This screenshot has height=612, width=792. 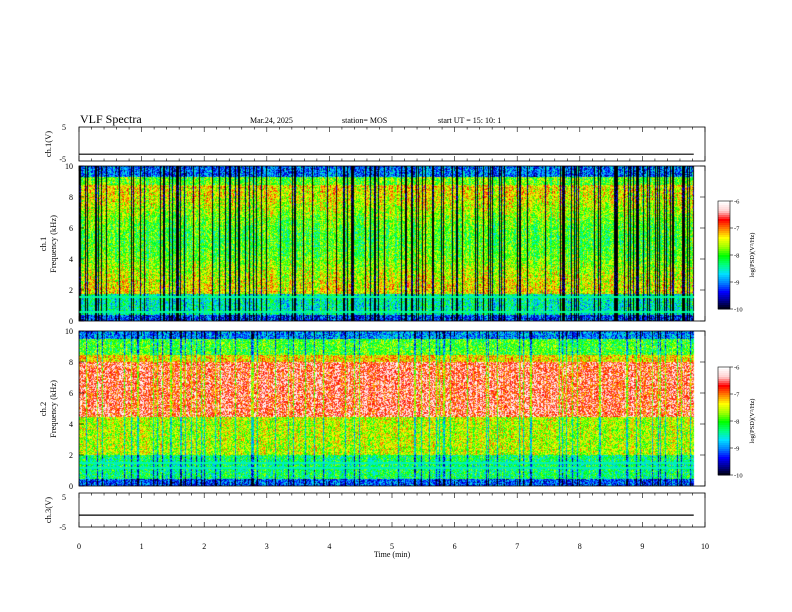 I want to click on ch2-colorbar-tick-label: -7, so click(x=737, y=395).